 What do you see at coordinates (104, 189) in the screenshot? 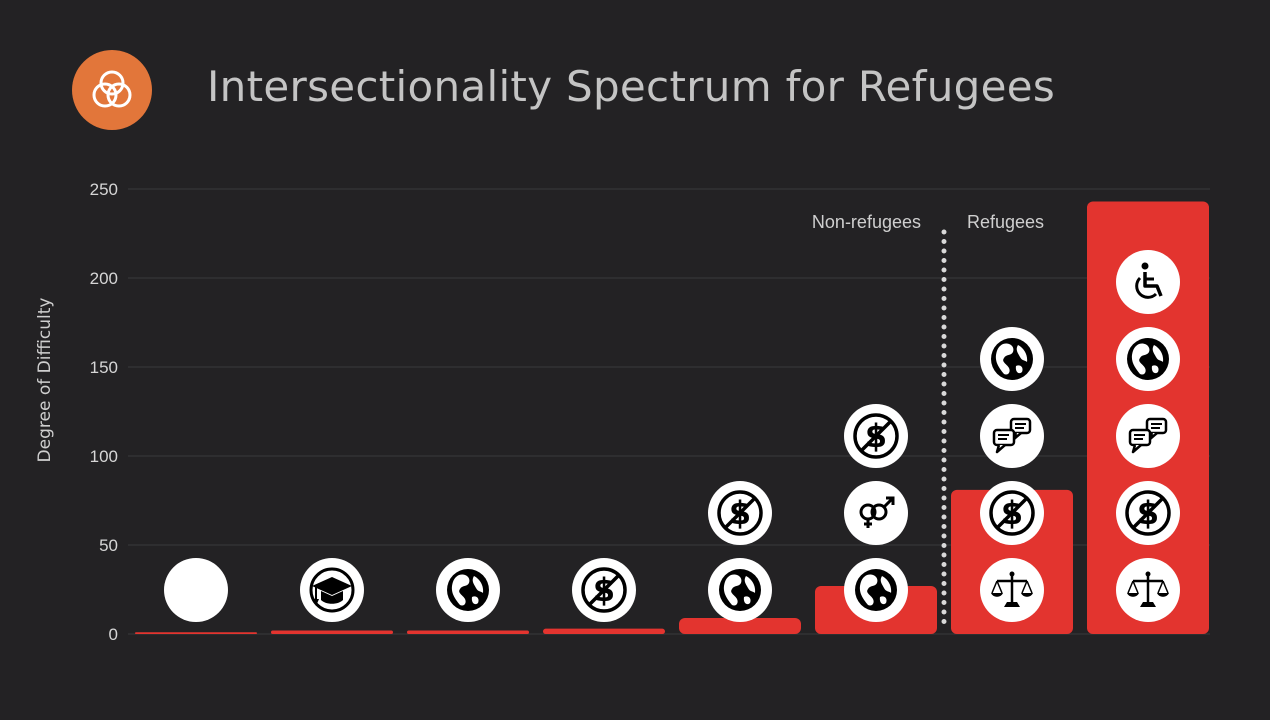
I see `y-tick-label: 250` at bounding box center [104, 189].